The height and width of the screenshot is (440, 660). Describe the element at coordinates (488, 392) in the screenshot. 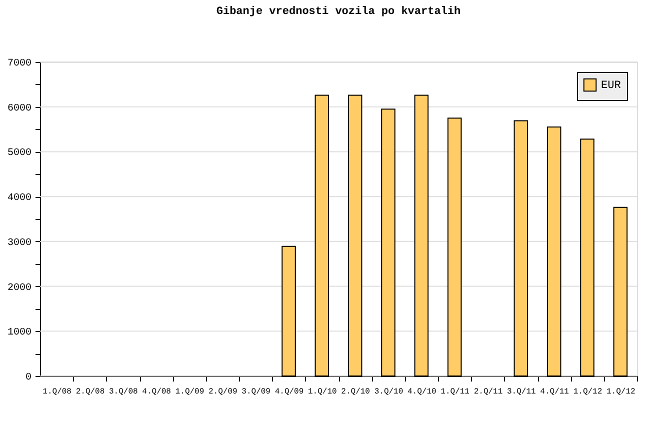

I see `x-tick-label: 2.Q/11` at that location.